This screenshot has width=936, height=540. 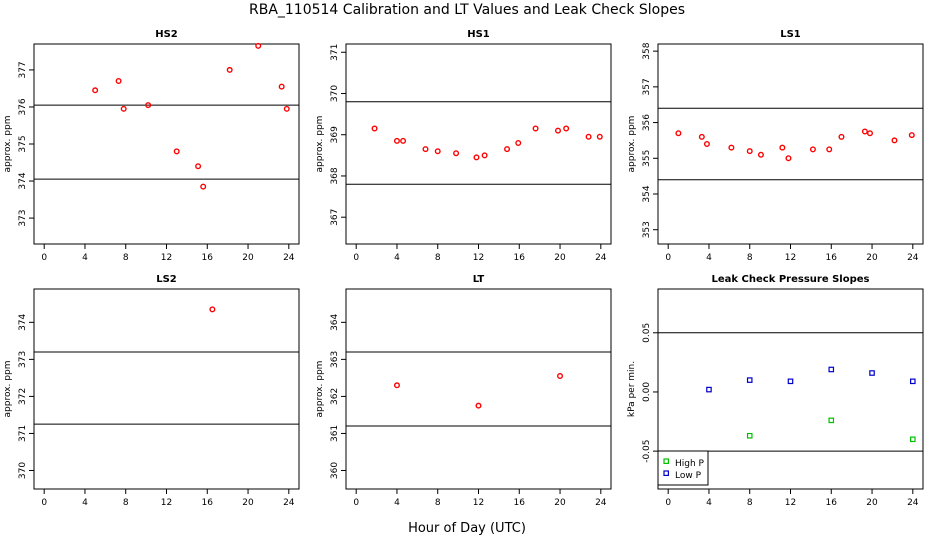 I want to click on y-tick-label: 363, so click(x=335, y=359).